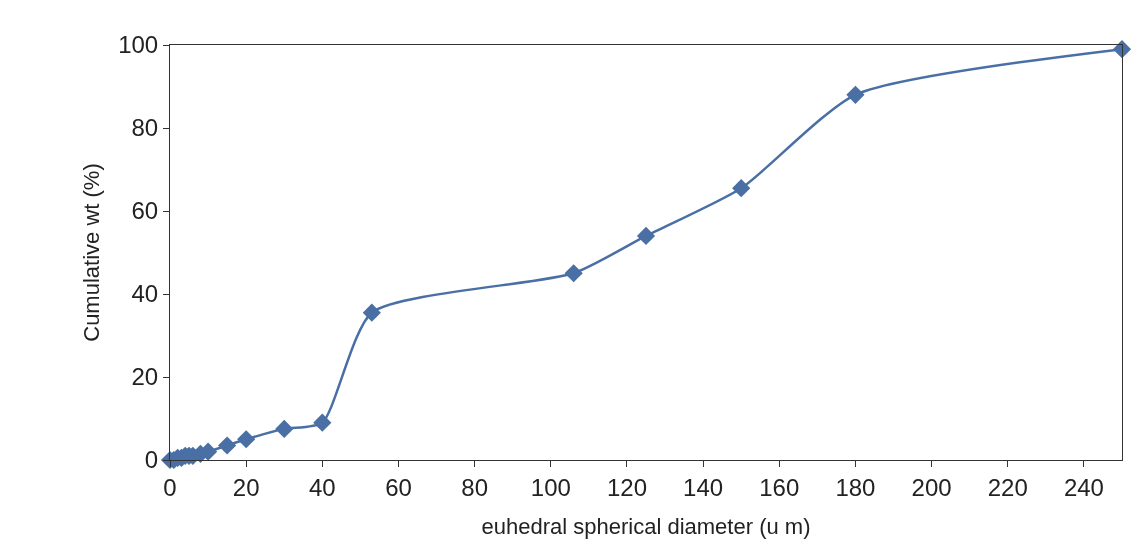 The image size is (1142, 560). Describe the element at coordinates (138, 45) in the screenshot. I see `y-tick-label: 100` at that location.